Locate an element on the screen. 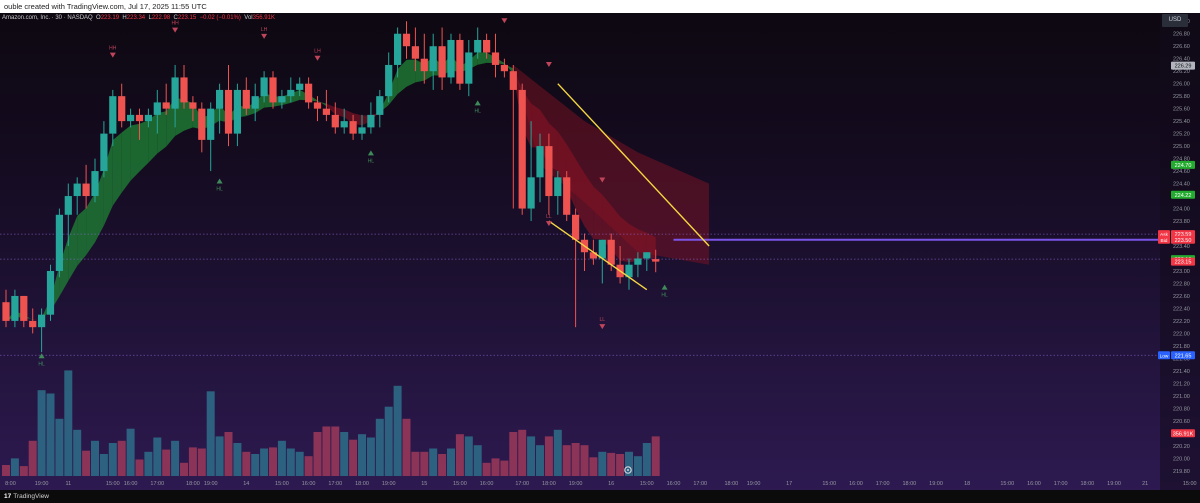 The width and height of the screenshot is (1200, 503). price-tick-label: 226.20 is located at coordinates (1181, 72).